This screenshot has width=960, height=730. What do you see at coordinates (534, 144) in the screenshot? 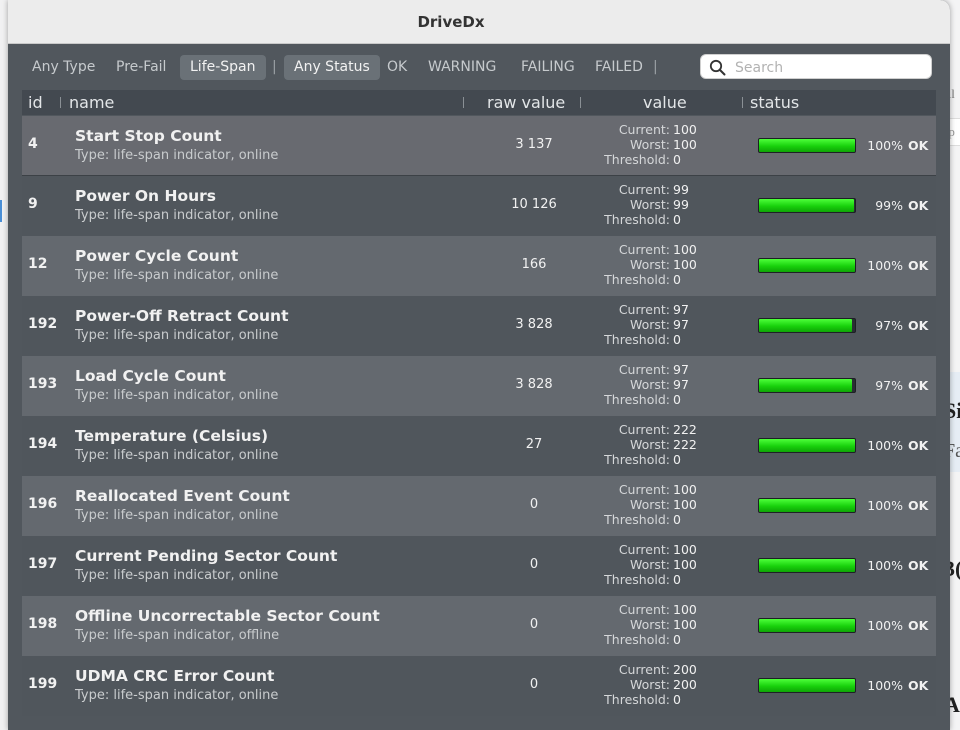
I see `raw-value: 3 137` at bounding box center [534, 144].